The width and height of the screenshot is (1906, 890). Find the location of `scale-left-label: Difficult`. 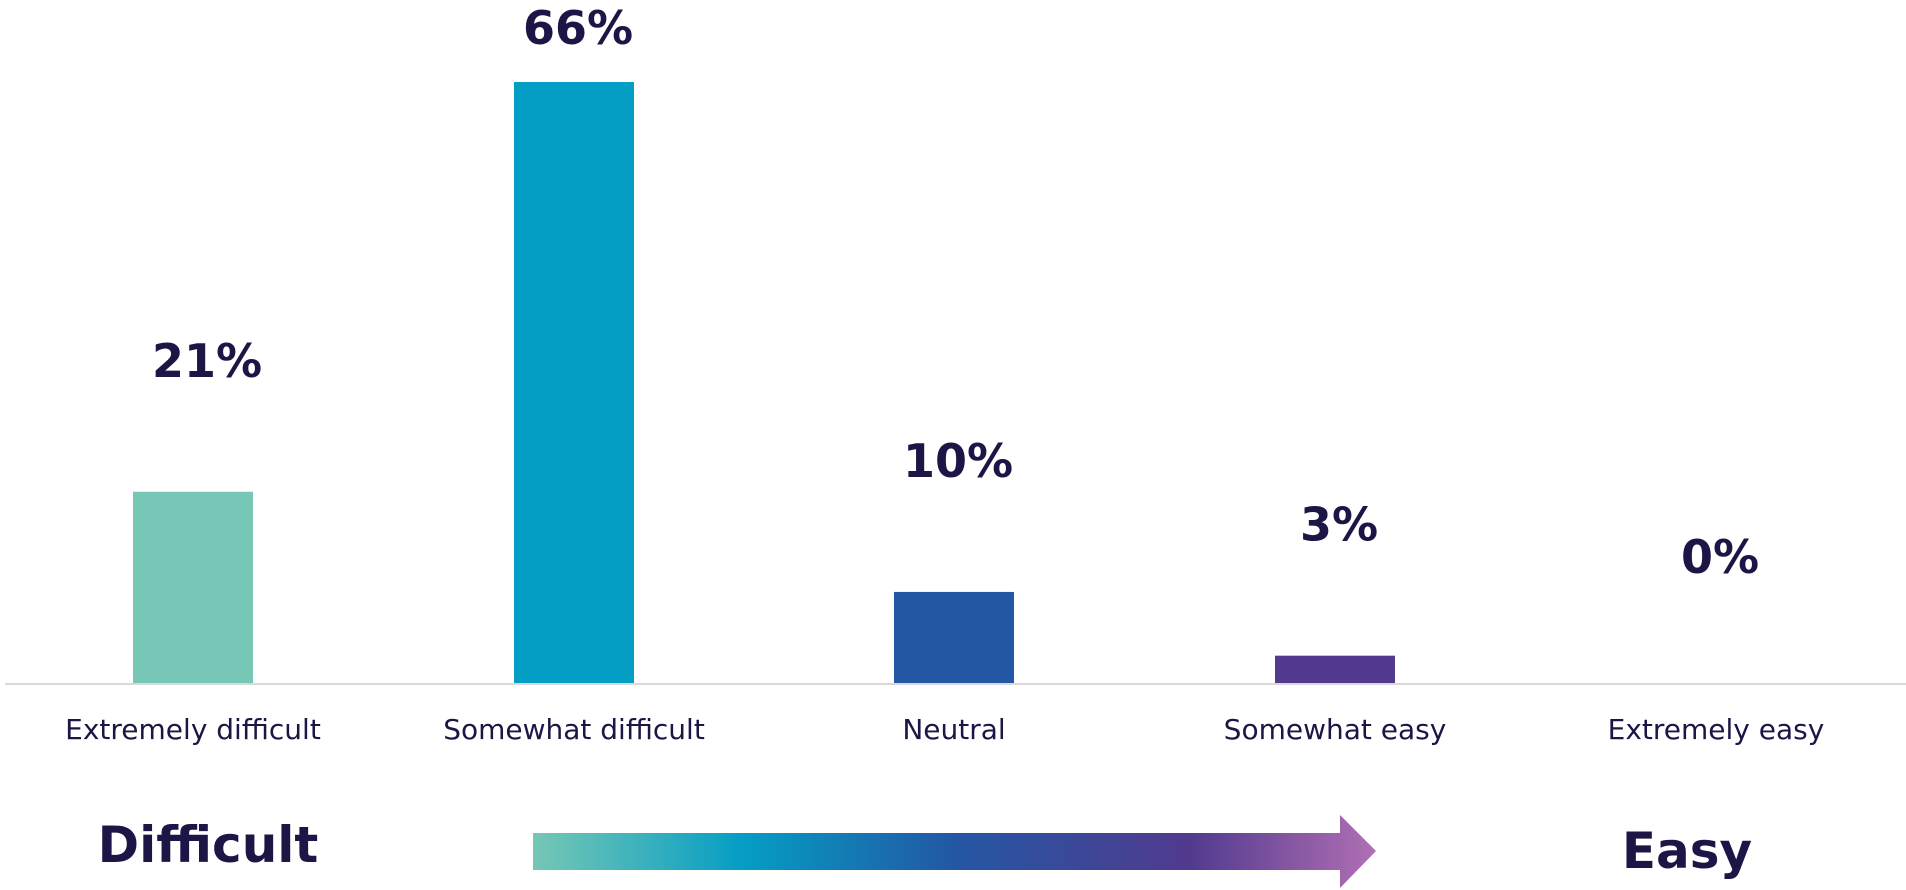

scale-left-label: Difficult is located at coordinates (208, 845).